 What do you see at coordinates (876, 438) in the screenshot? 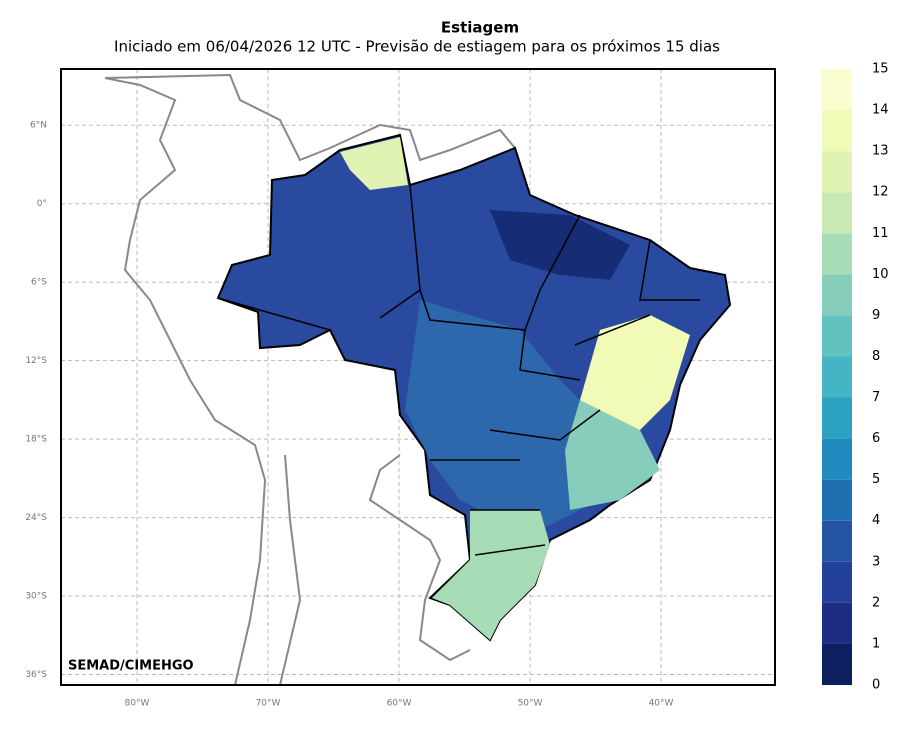
I see `colorbar-tick-label: 6` at bounding box center [876, 438].